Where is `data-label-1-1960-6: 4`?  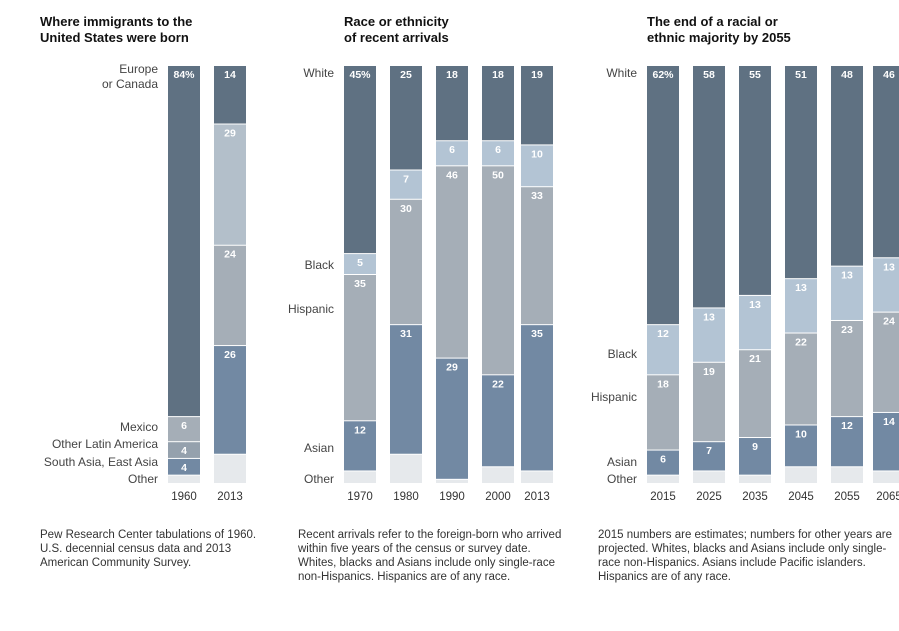
data-label-1-1960-6: 4 is located at coordinates (184, 468).